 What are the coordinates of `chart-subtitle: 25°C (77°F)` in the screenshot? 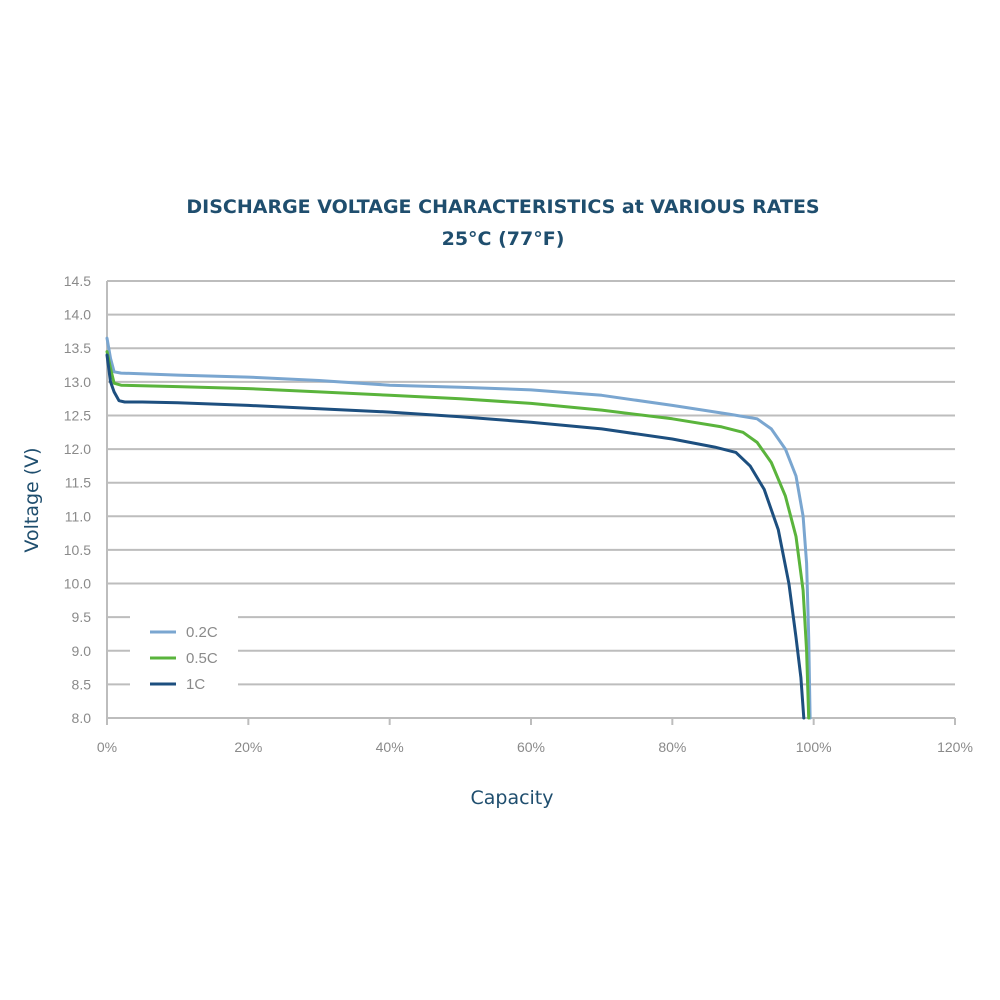 It's located at (503, 239).